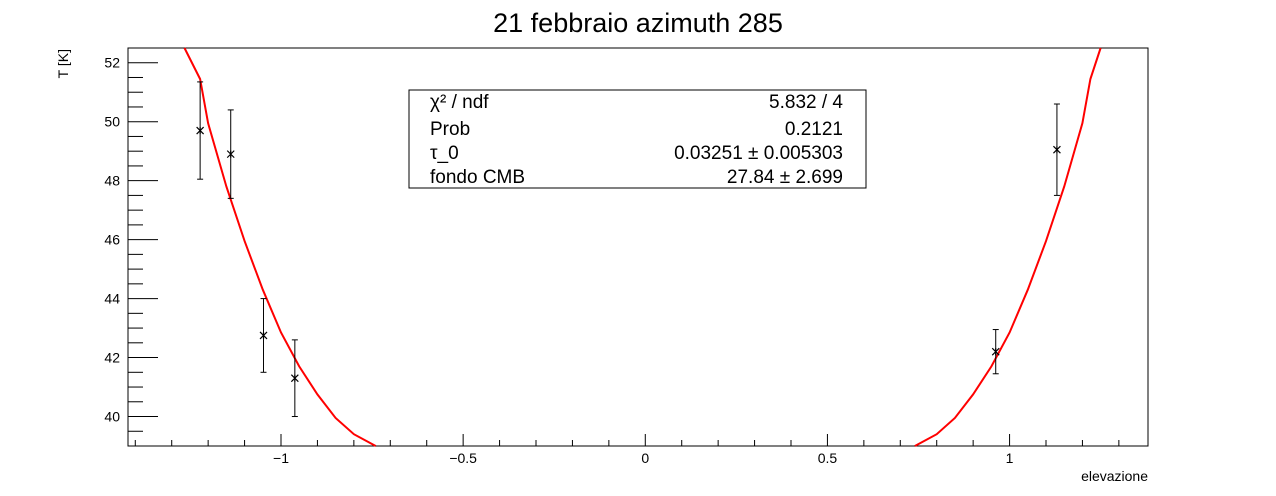  What do you see at coordinates (1010, 458) in the screenshot?
I see `x-tick-label: 1` at bounding box center [1010, 458].